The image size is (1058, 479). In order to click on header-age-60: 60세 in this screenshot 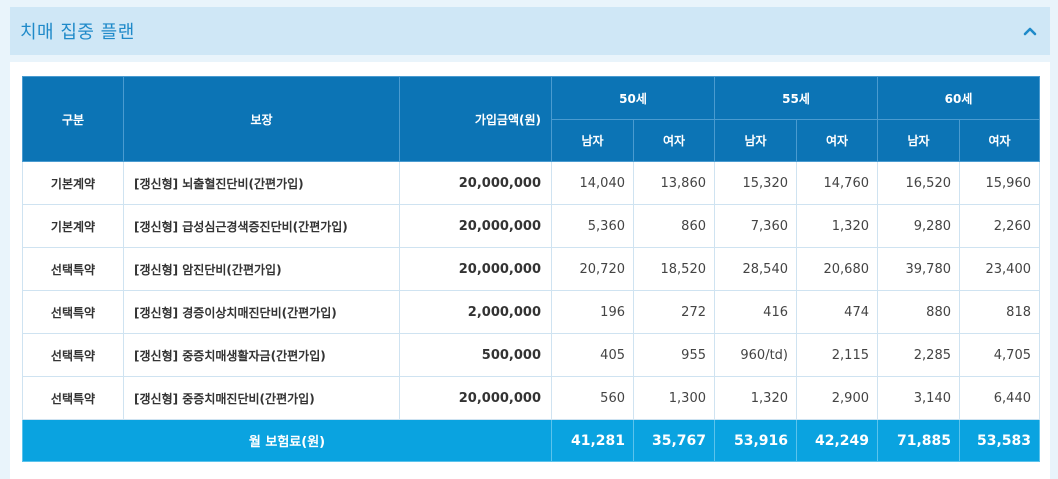, I will do `click(958, 98)`.